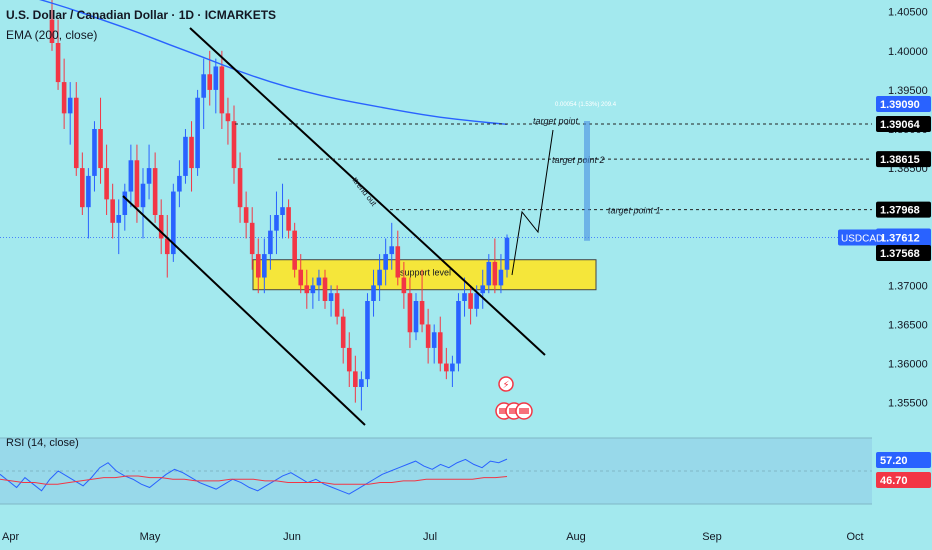 This screenshot has height=550, width=932. I want to click on event-flash-icon, so click(506, 384).